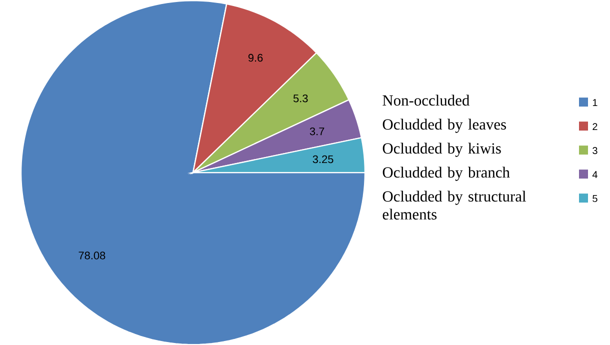 The image size is (610, 345). Describe the element at coordinates (255, 58) in the screenshot. I see `data-label: 9.6` at that location.